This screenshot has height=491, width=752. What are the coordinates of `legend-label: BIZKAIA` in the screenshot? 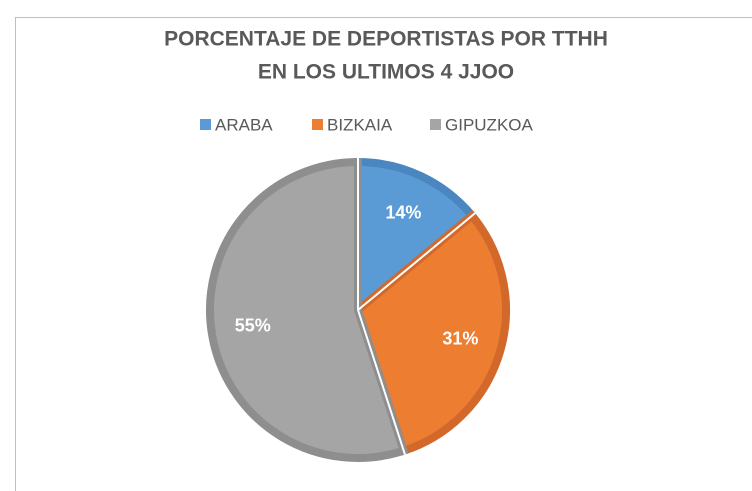 It's located at (360, 124).